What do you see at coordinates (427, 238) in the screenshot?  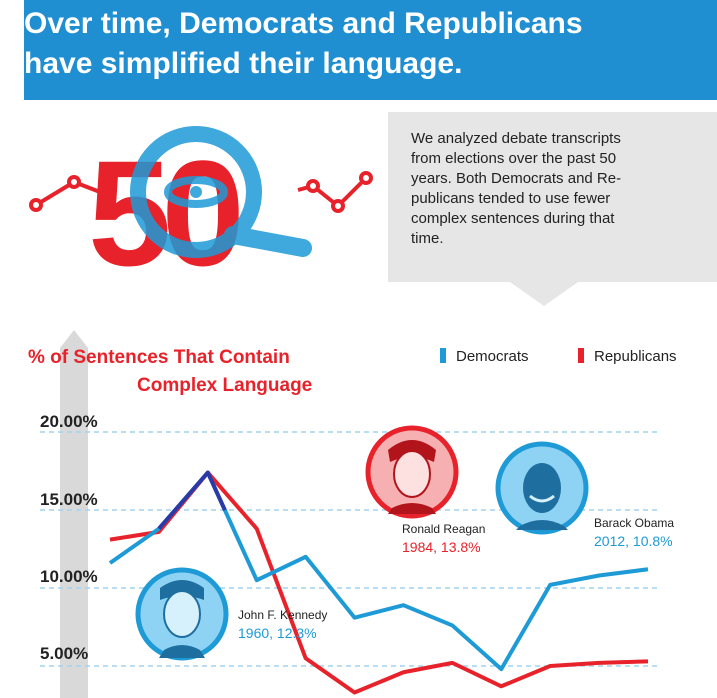 I see `intro-line: time.` at bounding box center [427, 238].